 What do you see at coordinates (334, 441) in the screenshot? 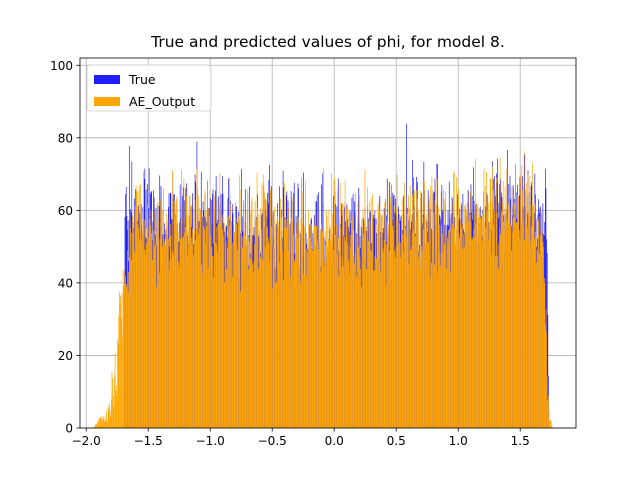
I see `x-tick-label: 0.0` at bounding box center [334, 441].